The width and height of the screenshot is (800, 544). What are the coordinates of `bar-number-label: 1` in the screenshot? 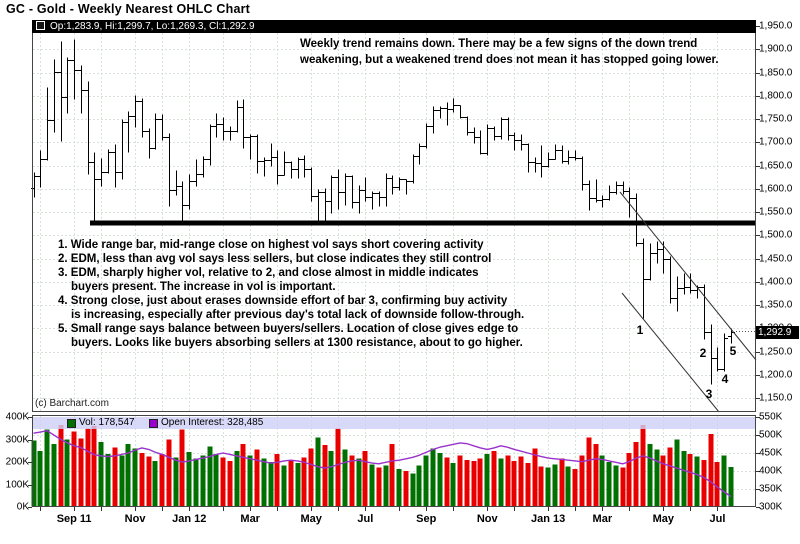 It's located at (640, 330).